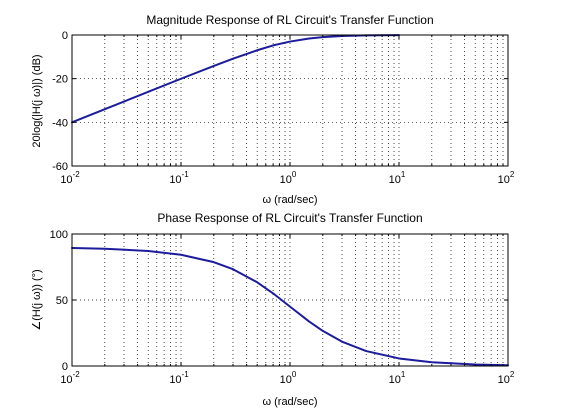  Describe the element at coordinates (60, 123) in the screenshot. I see `y-tick-label: -40` at that location.